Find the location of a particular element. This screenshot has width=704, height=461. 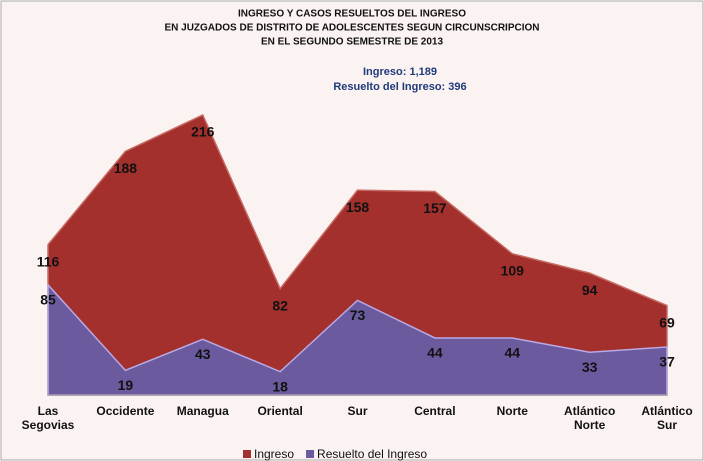

data-label: 109 is located at coordinates (513, 270).